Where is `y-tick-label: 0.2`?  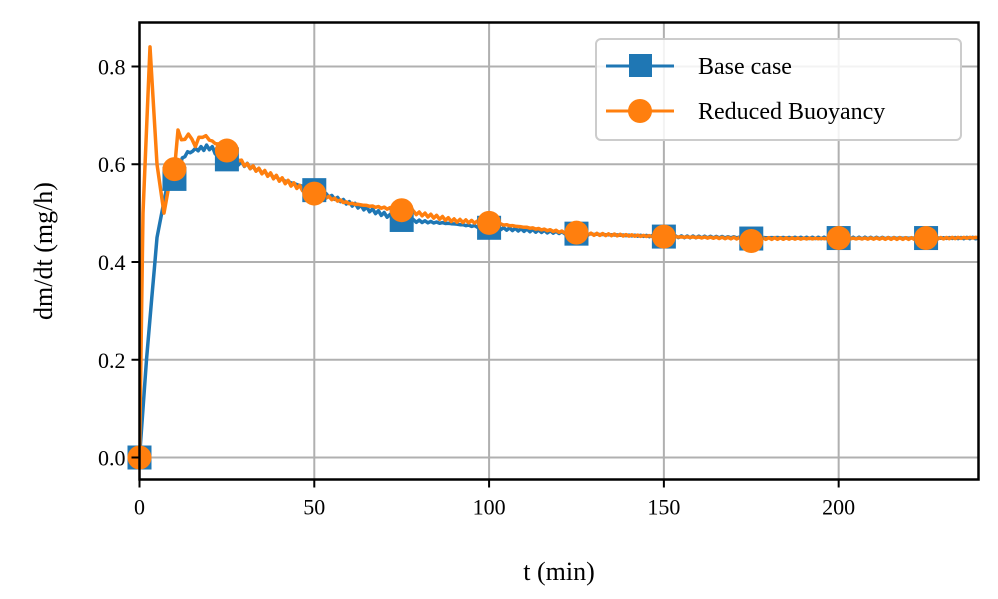 y-tick-label: 0.2 is located at coordinates (112, 360).